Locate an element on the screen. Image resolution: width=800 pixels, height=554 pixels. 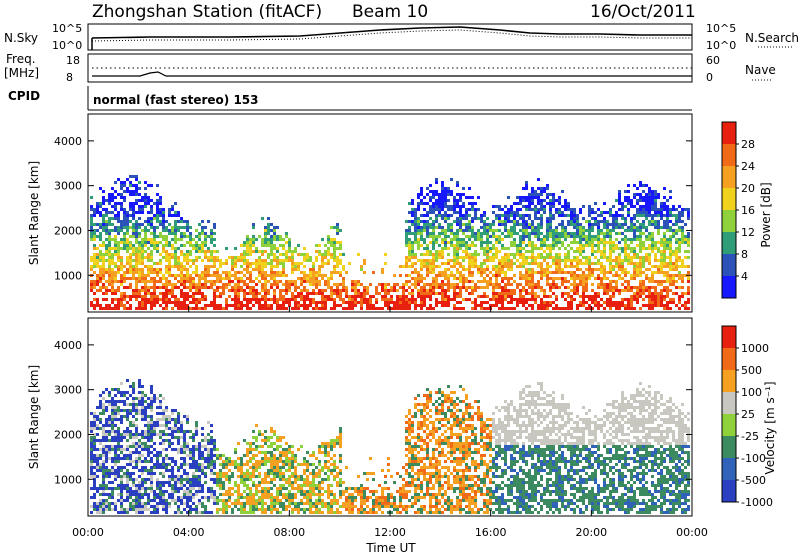
colorbar-segment is located at coordinates (729, 133).